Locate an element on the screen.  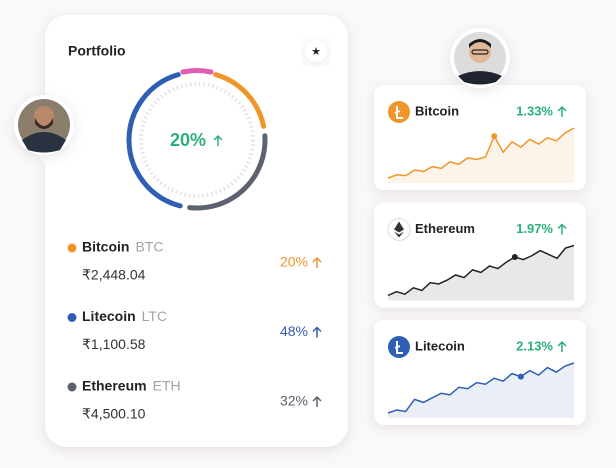
asset-ticker: LTC is located at coordinates (154, 316).